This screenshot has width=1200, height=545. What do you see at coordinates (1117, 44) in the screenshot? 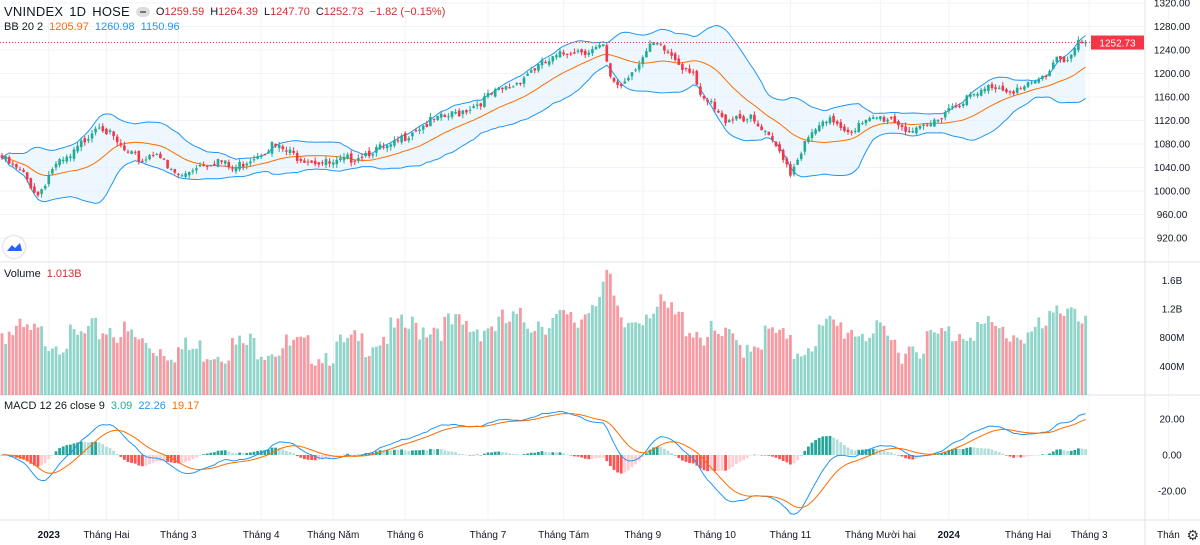
I see `last-price-label: 1252.73` at bounding box center [1117, 44].